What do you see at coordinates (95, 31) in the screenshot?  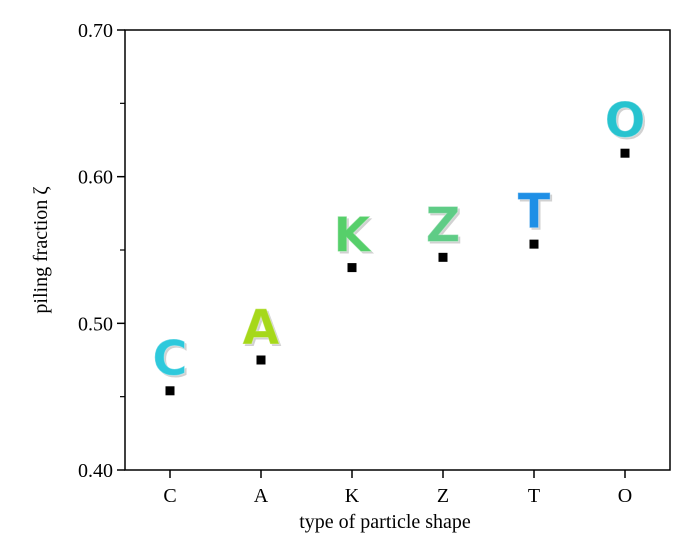 I see `y-tick-label: 0.70` at bounding box center [95, 31].